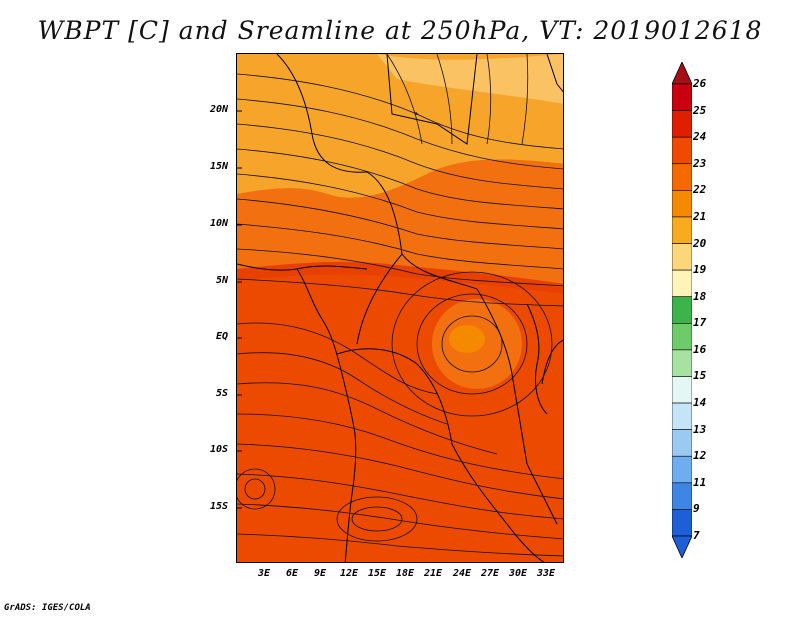 The image size is (800, 618). Describe the element at coordinates (47, 608) in the screenshot. I see `credit-label: GrADS: IGES/COLA` at that location.